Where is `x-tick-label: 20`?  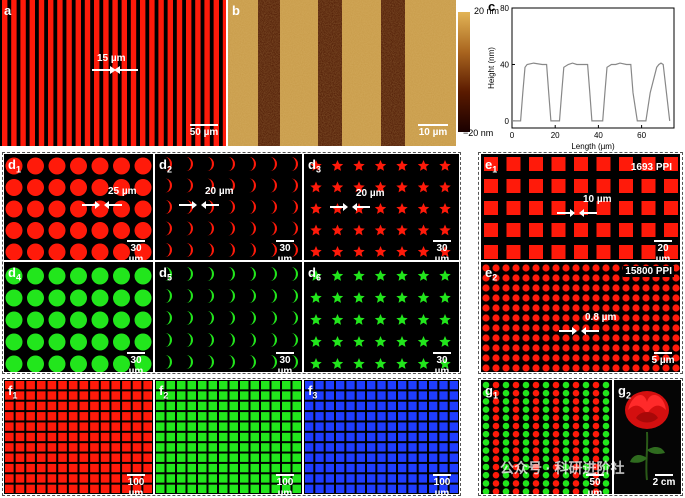 x-tick-label: 20 is located at coordinates (555, 135).